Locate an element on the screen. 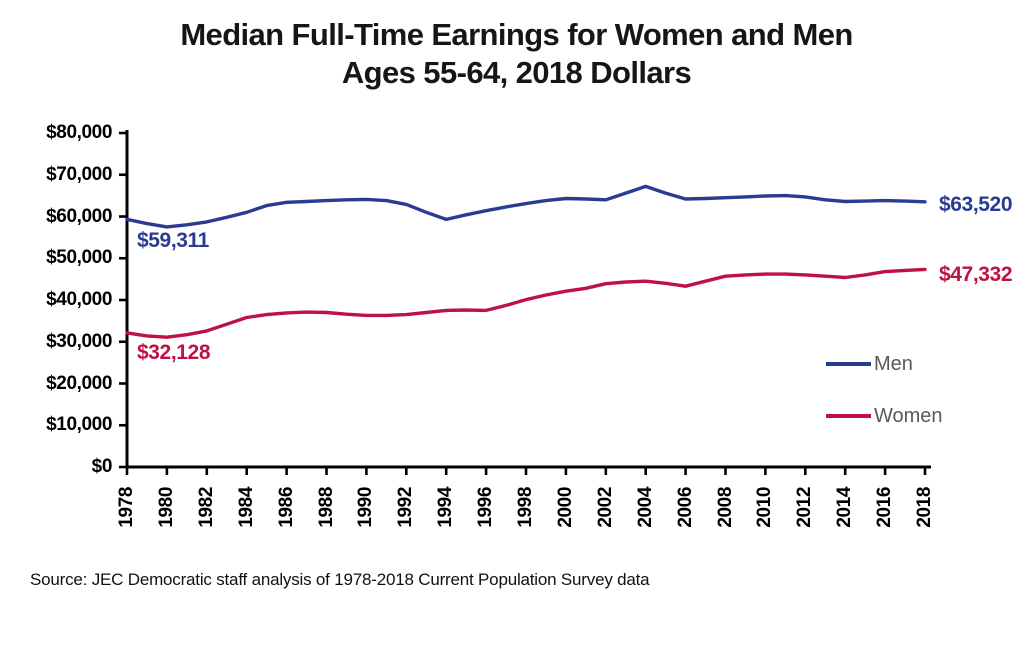 The height and width of the screenshot is (649, 1033). x-axis-tick-label: 1990 is located at coordinates (366, 507).